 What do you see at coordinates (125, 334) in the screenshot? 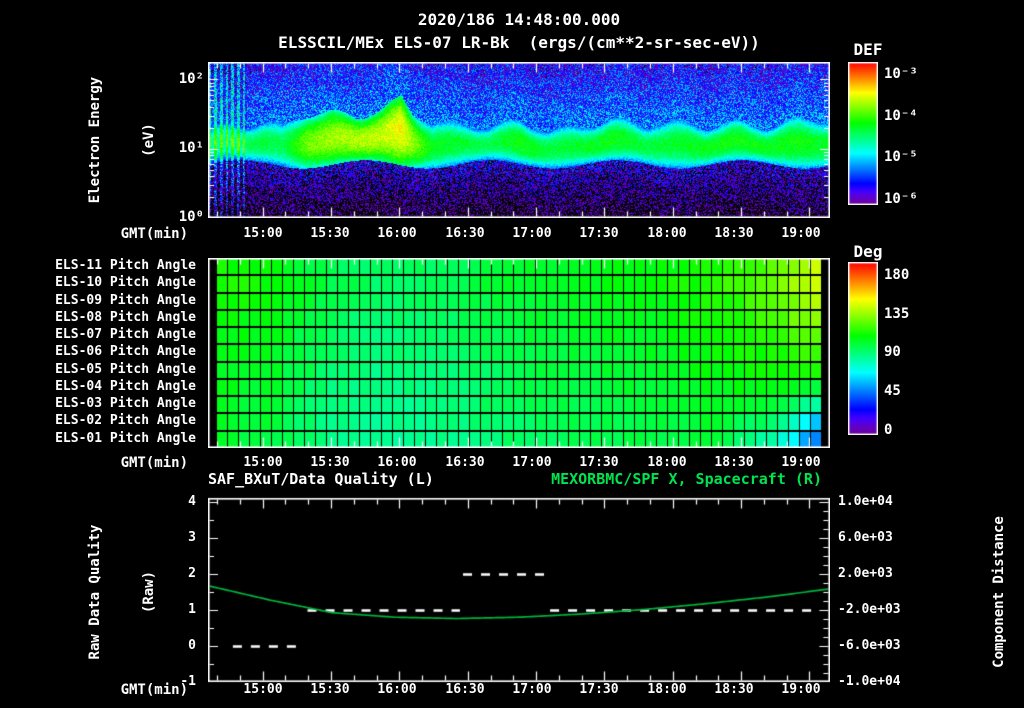
I see `pitch-row-label: ELS-07 Pitch Angle` at bounding box center [125, 334].